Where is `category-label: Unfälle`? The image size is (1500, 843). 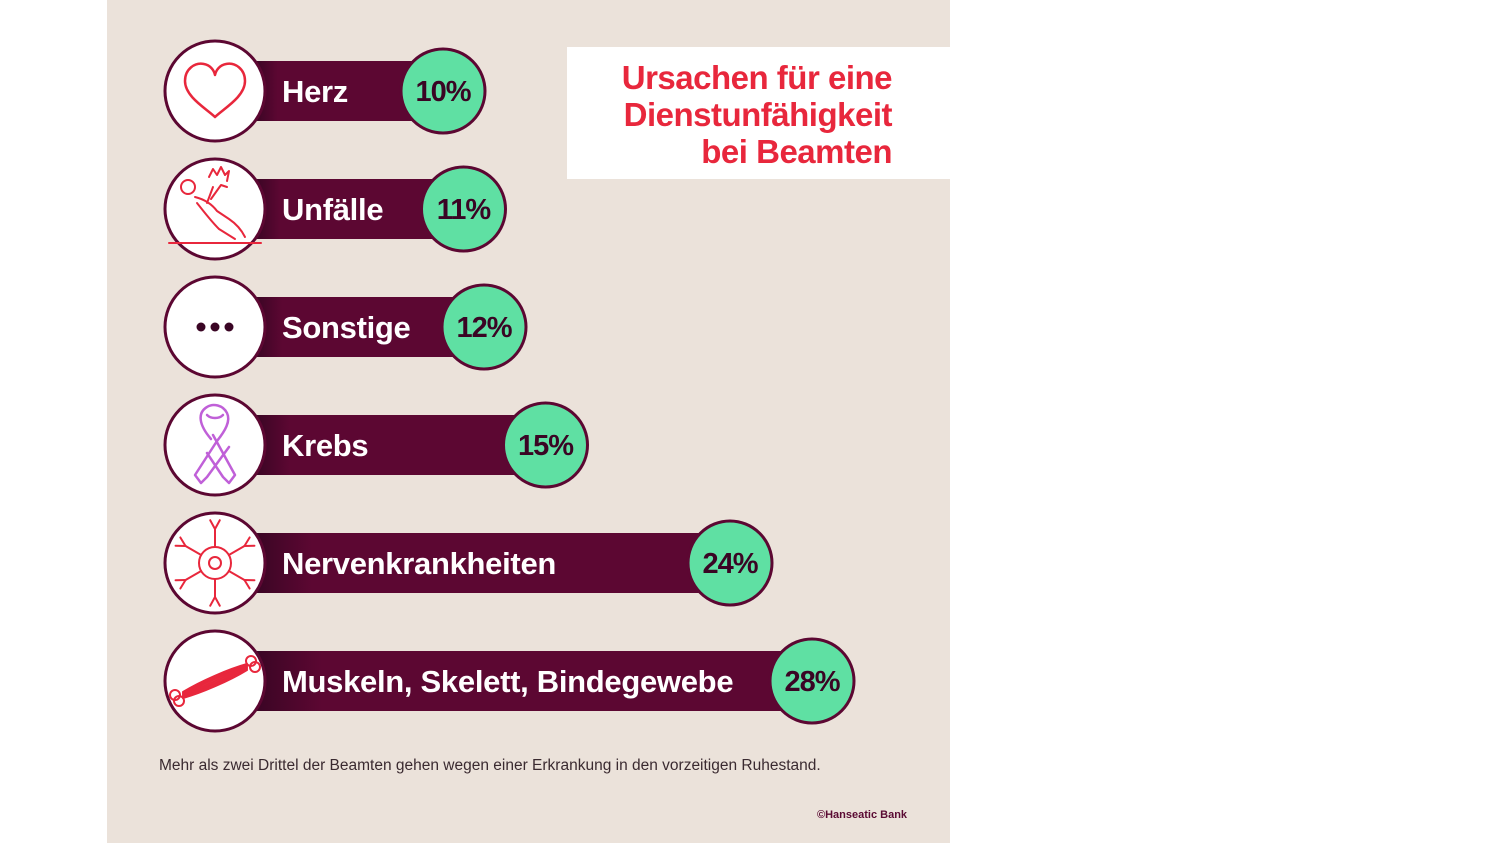 category-label: Unfälle is located at coordinates (332, 209).